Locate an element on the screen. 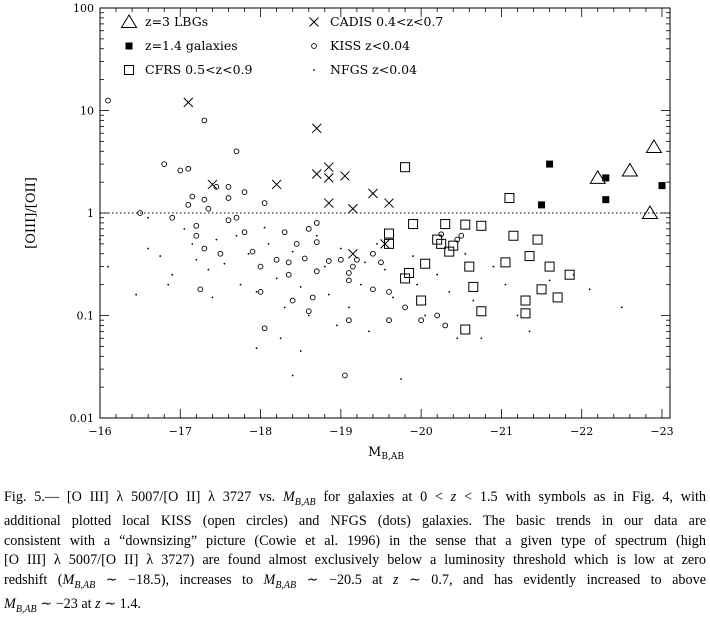  x-tick-label: −21 is located at coordinates (501, 431).